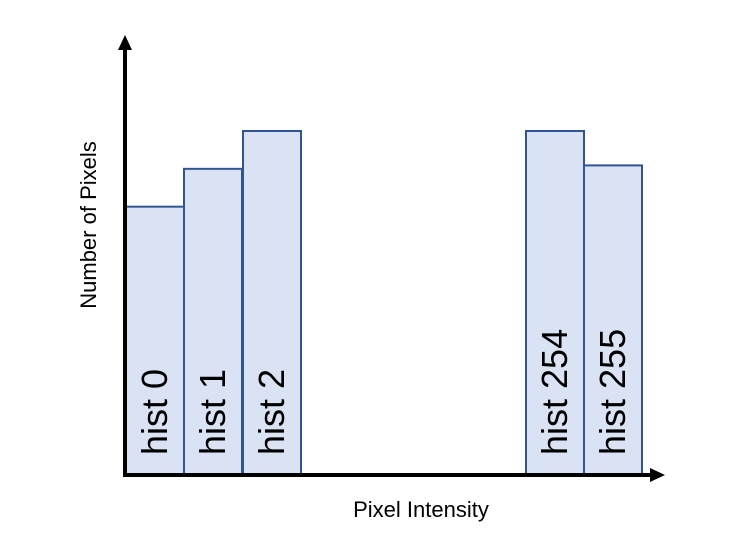 This screenshot has height=537, width=734. What do you see at coordinates (421, 509) in the screenshot?
I see `x-axis-title: Pixel Intensity` at bounding box center [421, 509].